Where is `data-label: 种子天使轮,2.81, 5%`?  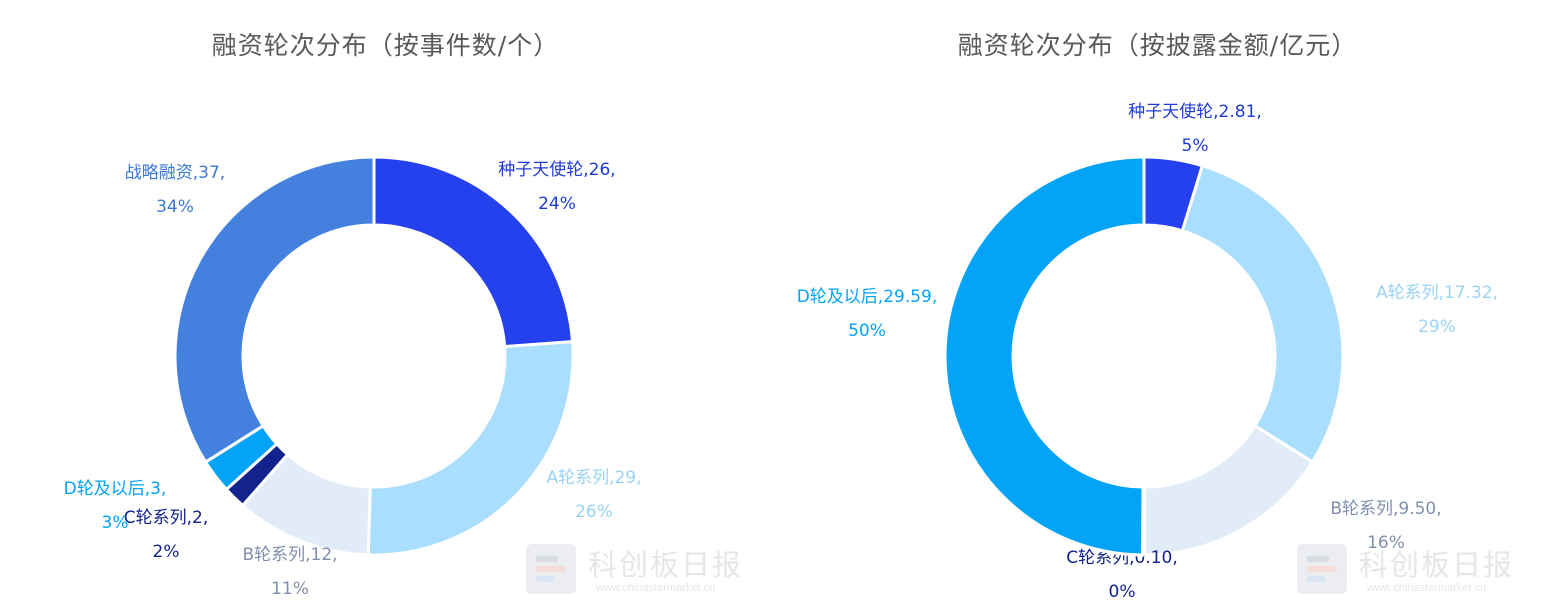 data-label: 种子天使轮,2.81, 5% is located at coordinates (1195, 128).